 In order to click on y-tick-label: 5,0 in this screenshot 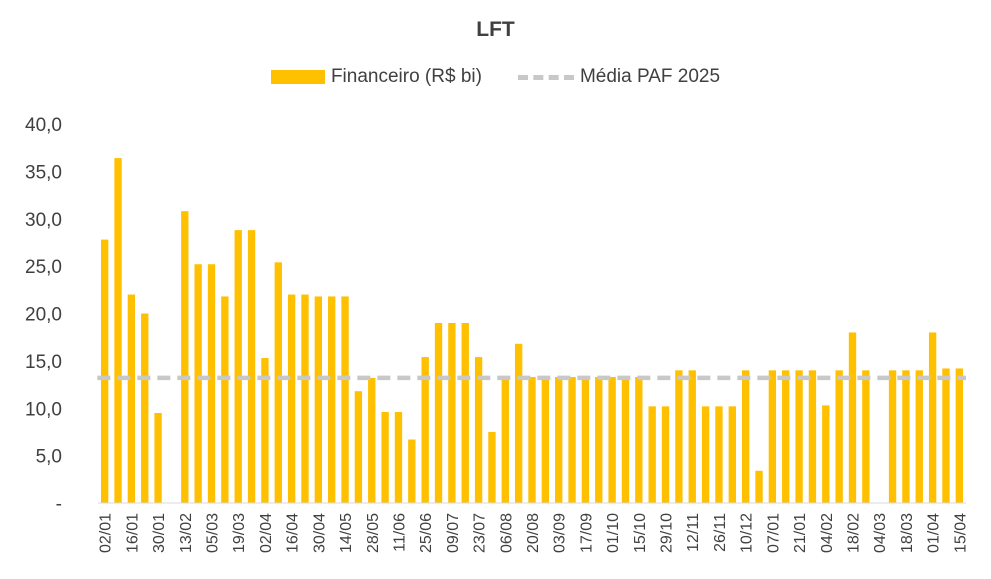, I will do `click(49, 457)`.